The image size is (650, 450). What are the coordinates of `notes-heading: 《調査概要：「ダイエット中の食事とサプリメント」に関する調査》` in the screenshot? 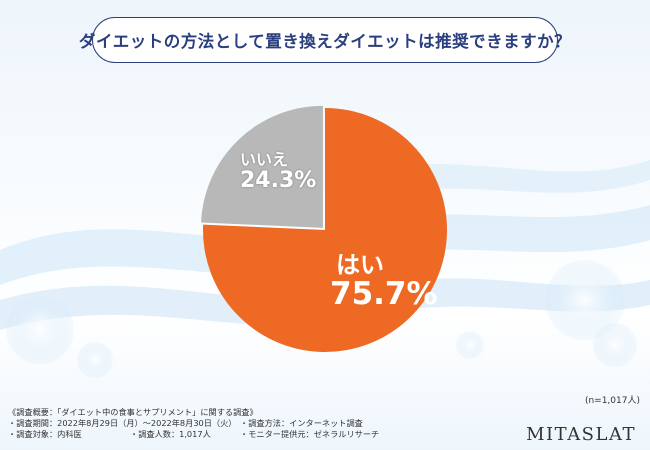 It's located at (133, 412).